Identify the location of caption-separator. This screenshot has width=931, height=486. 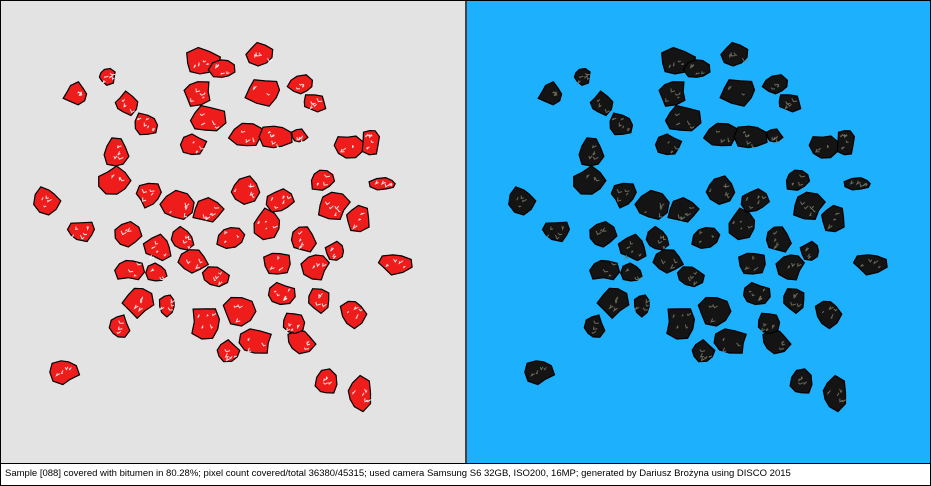
(465, 463).